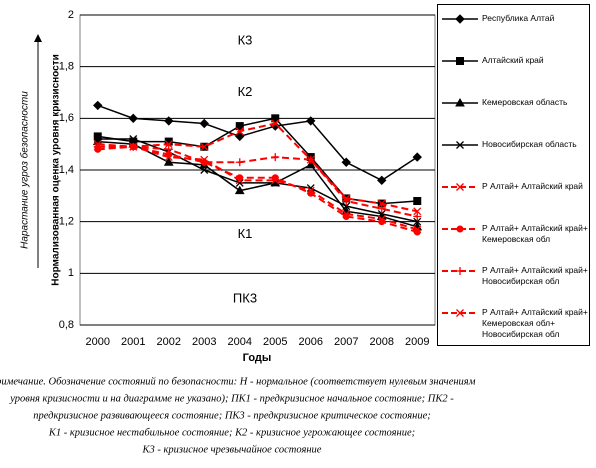 The image size is (596, 468). What do you see at coordinates (240, 342) in the screenshot?
I see `x-tick-label: 2004` at bounding box center [240, 342].